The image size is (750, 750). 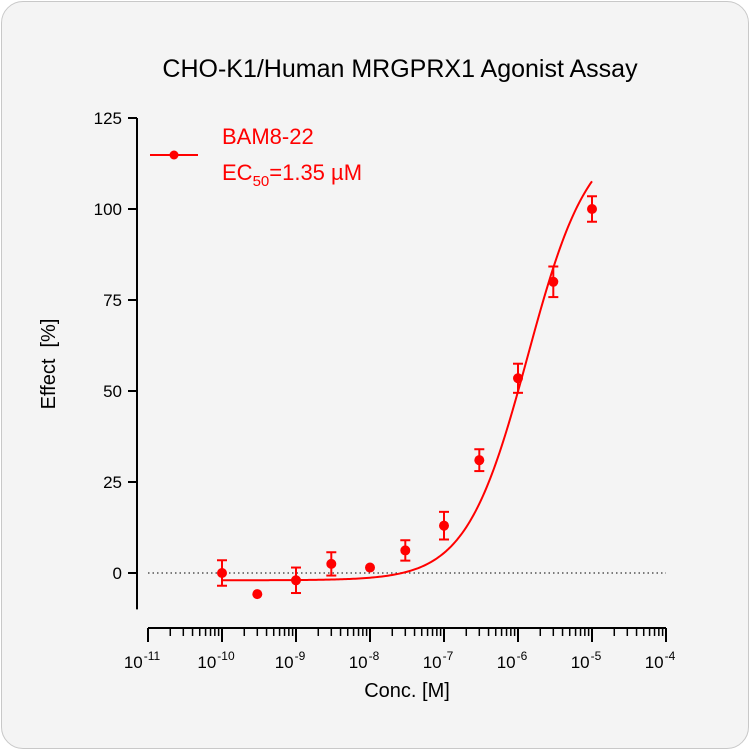 What do you see at coordinates (174, 155) in the screenshot?
I see `legend-marker` at bounding box center [174, 155].